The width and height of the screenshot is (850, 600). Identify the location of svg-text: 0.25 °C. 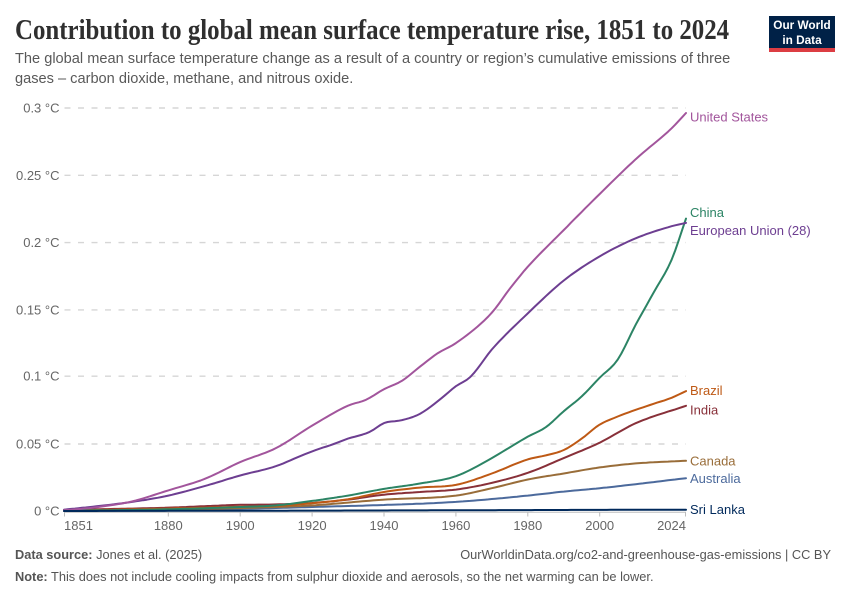
(38, 175).